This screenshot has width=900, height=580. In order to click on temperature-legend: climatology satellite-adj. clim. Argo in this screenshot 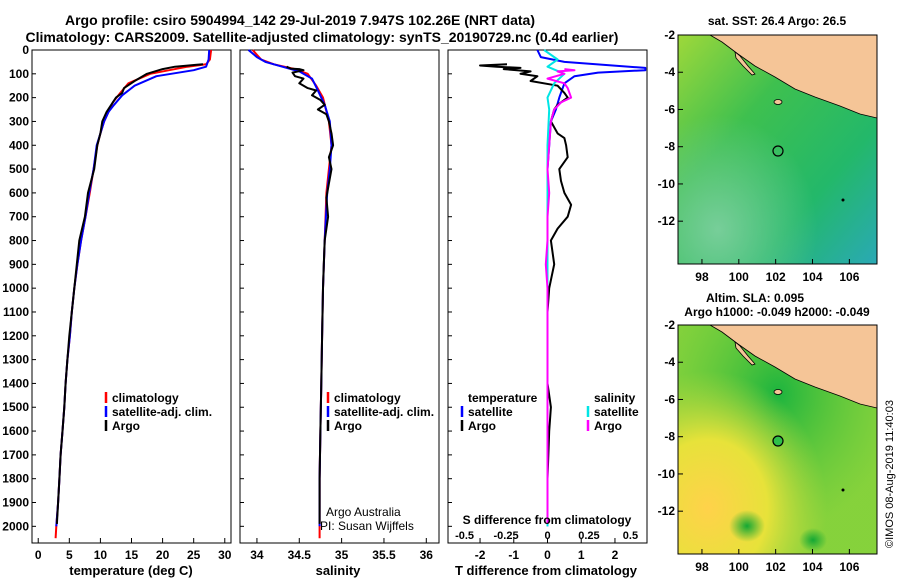, I will do `click(158, 412)`.